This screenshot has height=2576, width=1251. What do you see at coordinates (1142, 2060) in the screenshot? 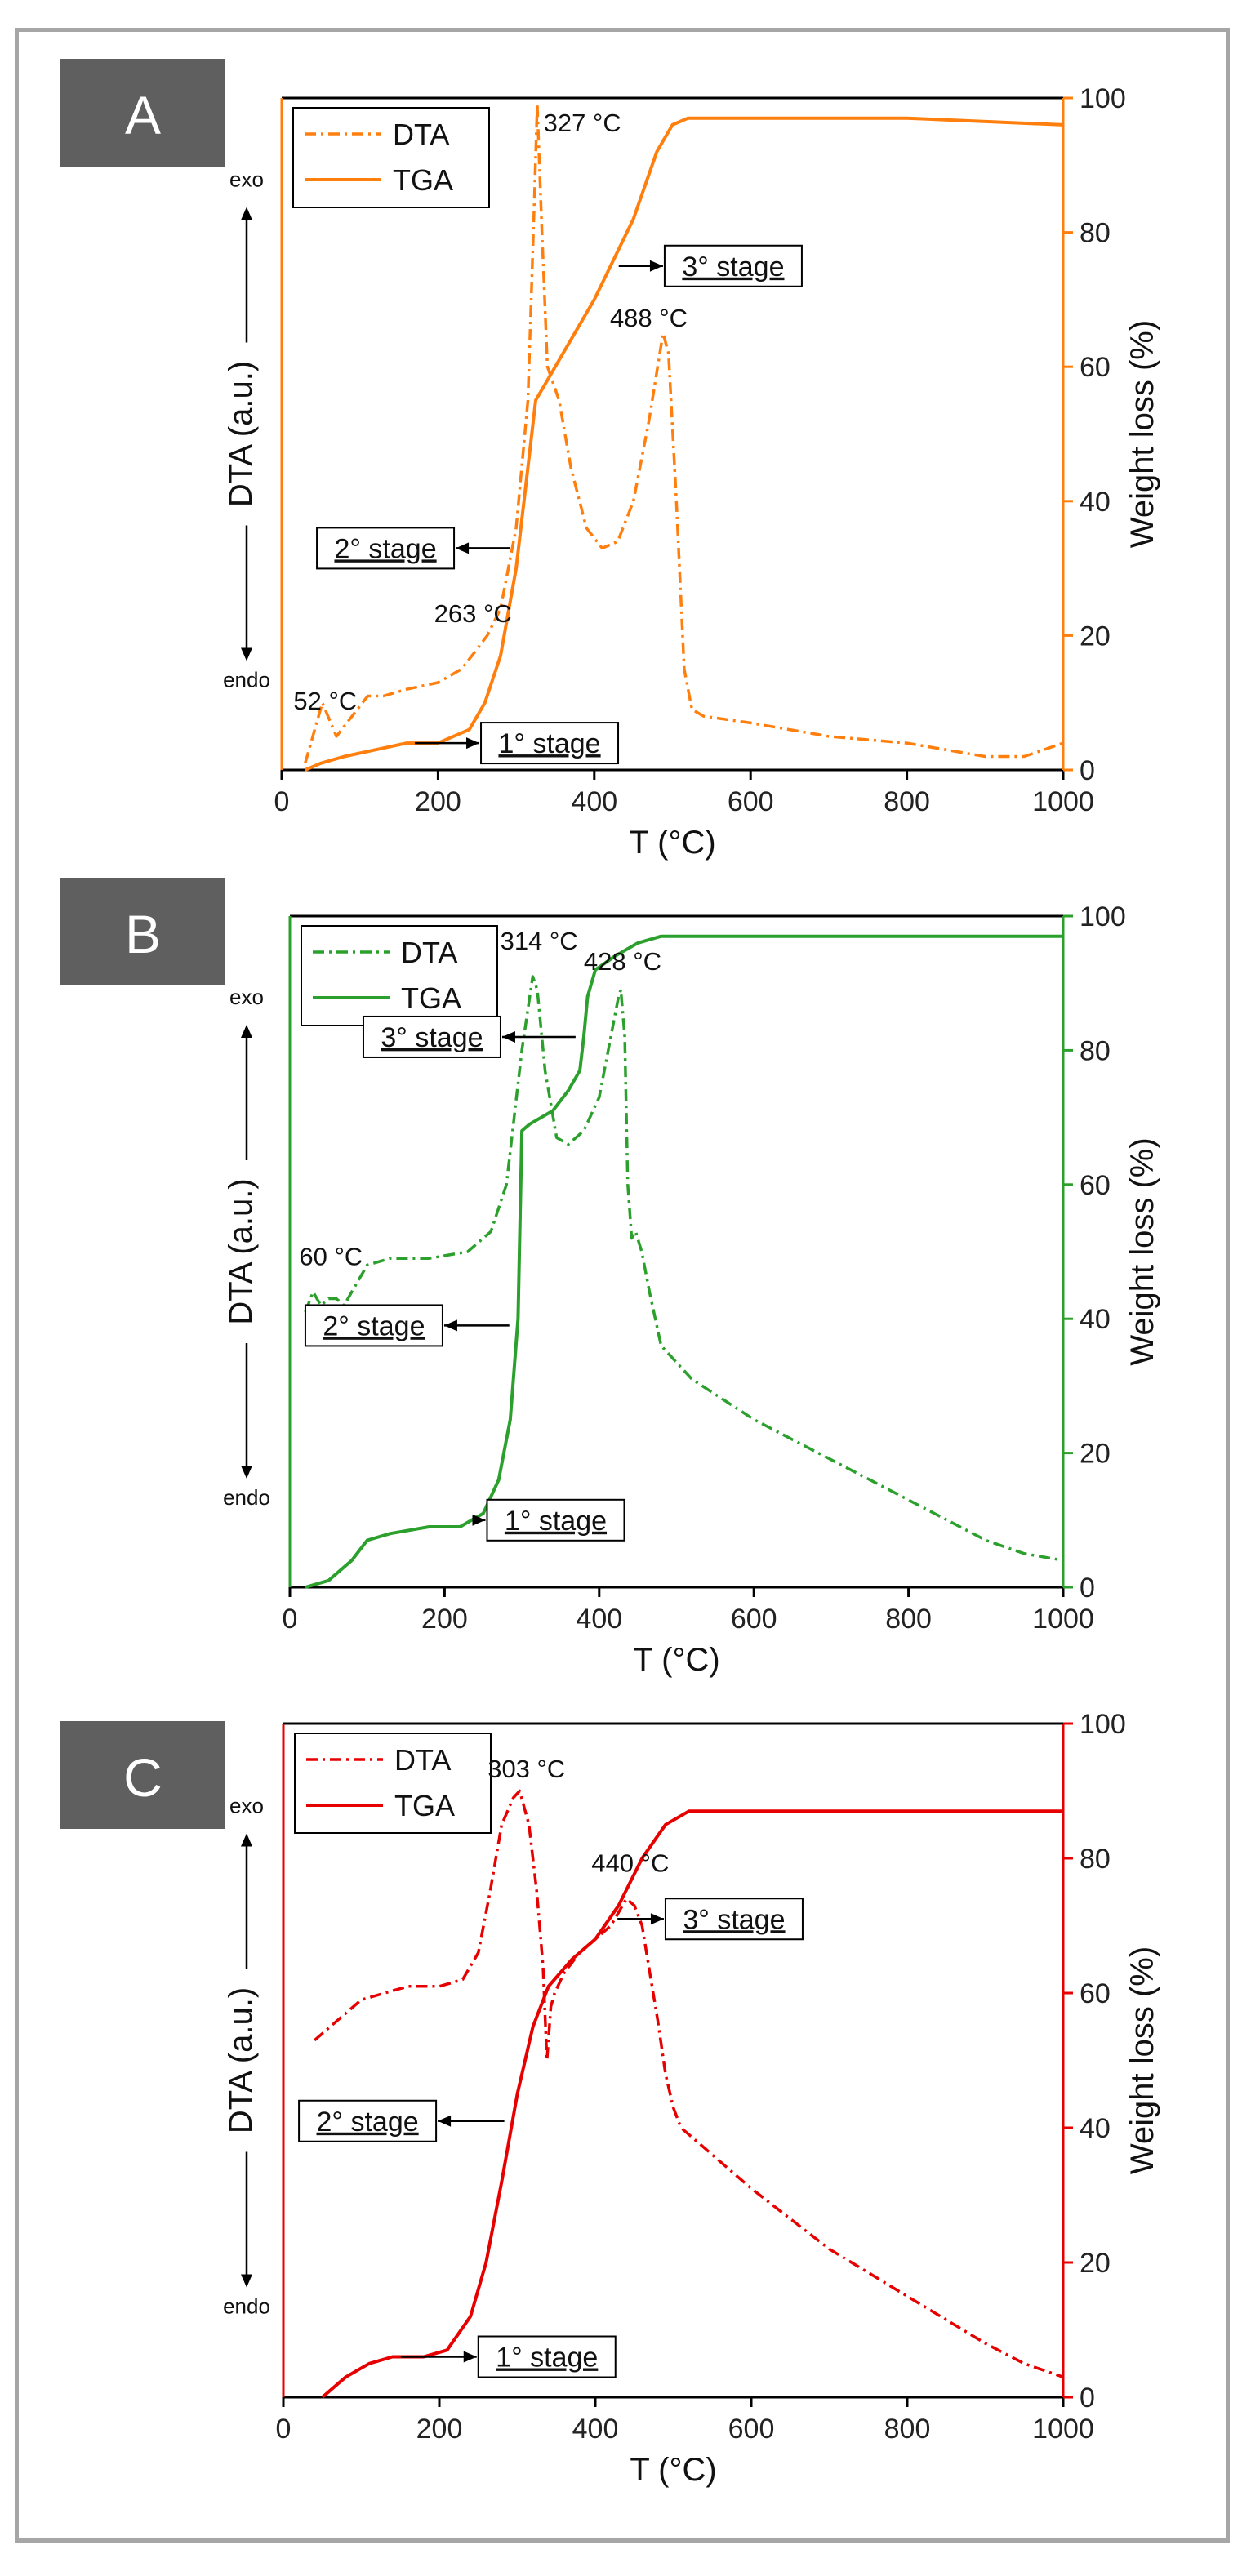
I see `y-axis-label-right: Weight loss (%)` at bounding box center [1142, 2060].